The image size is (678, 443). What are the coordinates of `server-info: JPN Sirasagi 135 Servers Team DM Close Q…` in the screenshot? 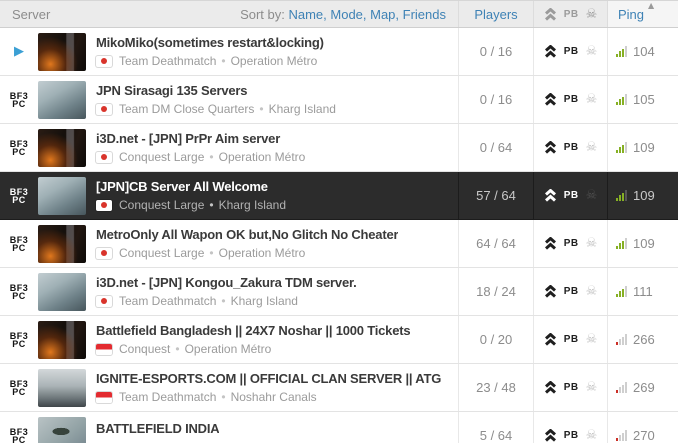 It's located at (216, 99).